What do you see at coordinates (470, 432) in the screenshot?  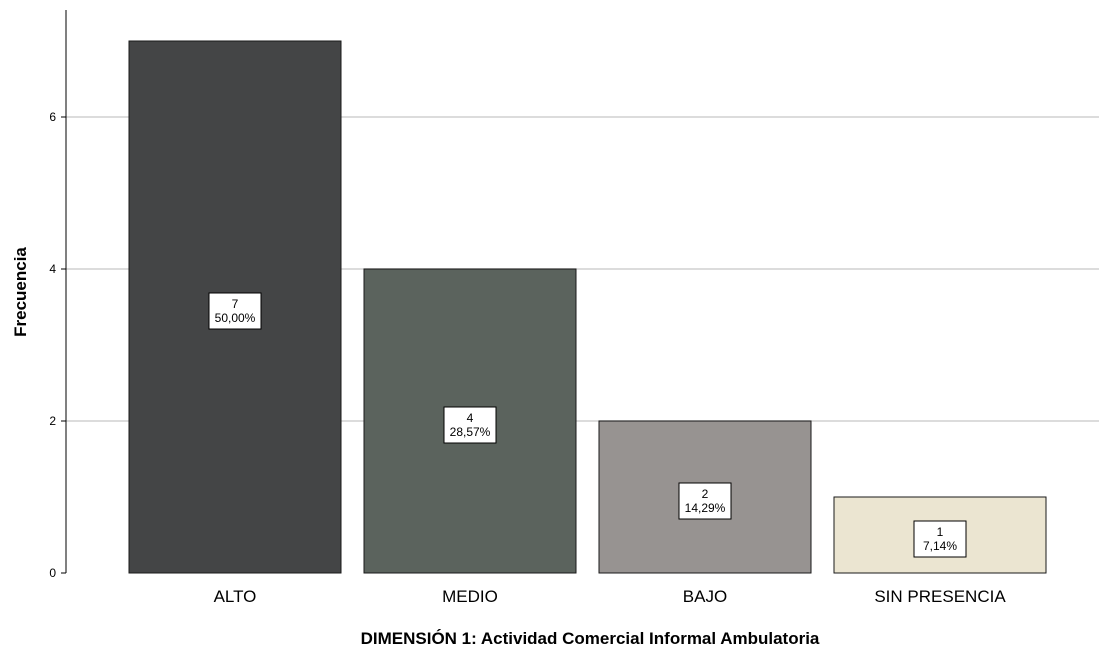 I see `data-label-percent: 28,57%` at bounding box center [470, 432].